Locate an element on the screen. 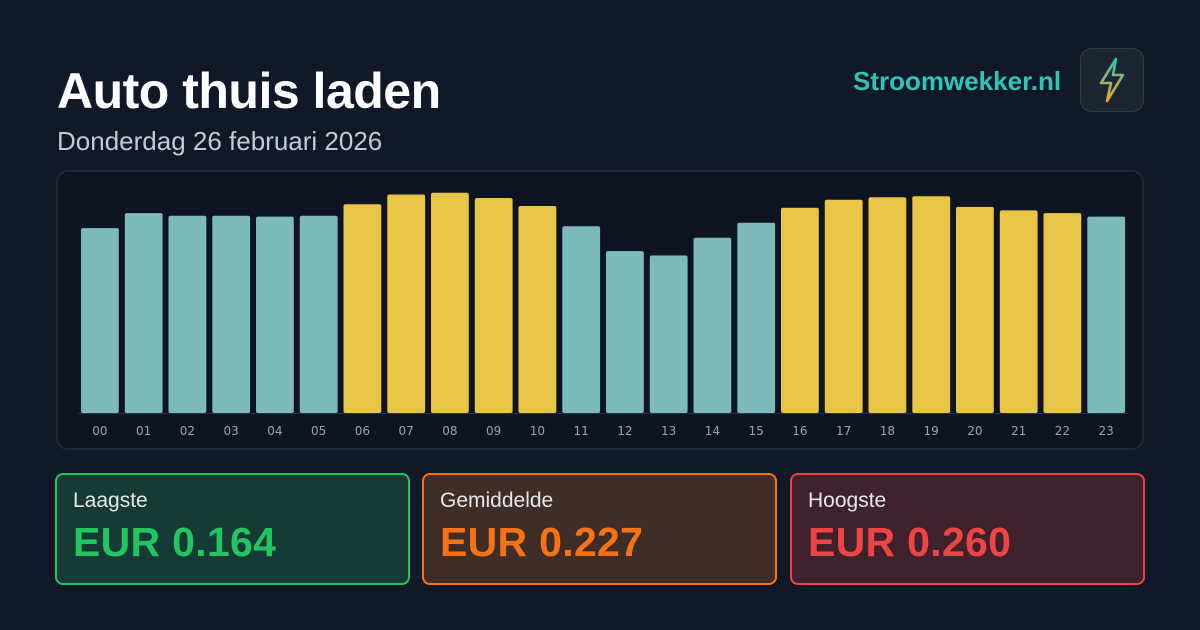 The height and width of the screenshot is (630, 1200). tick-label-15: 15 is located at coordinates (755, 431).